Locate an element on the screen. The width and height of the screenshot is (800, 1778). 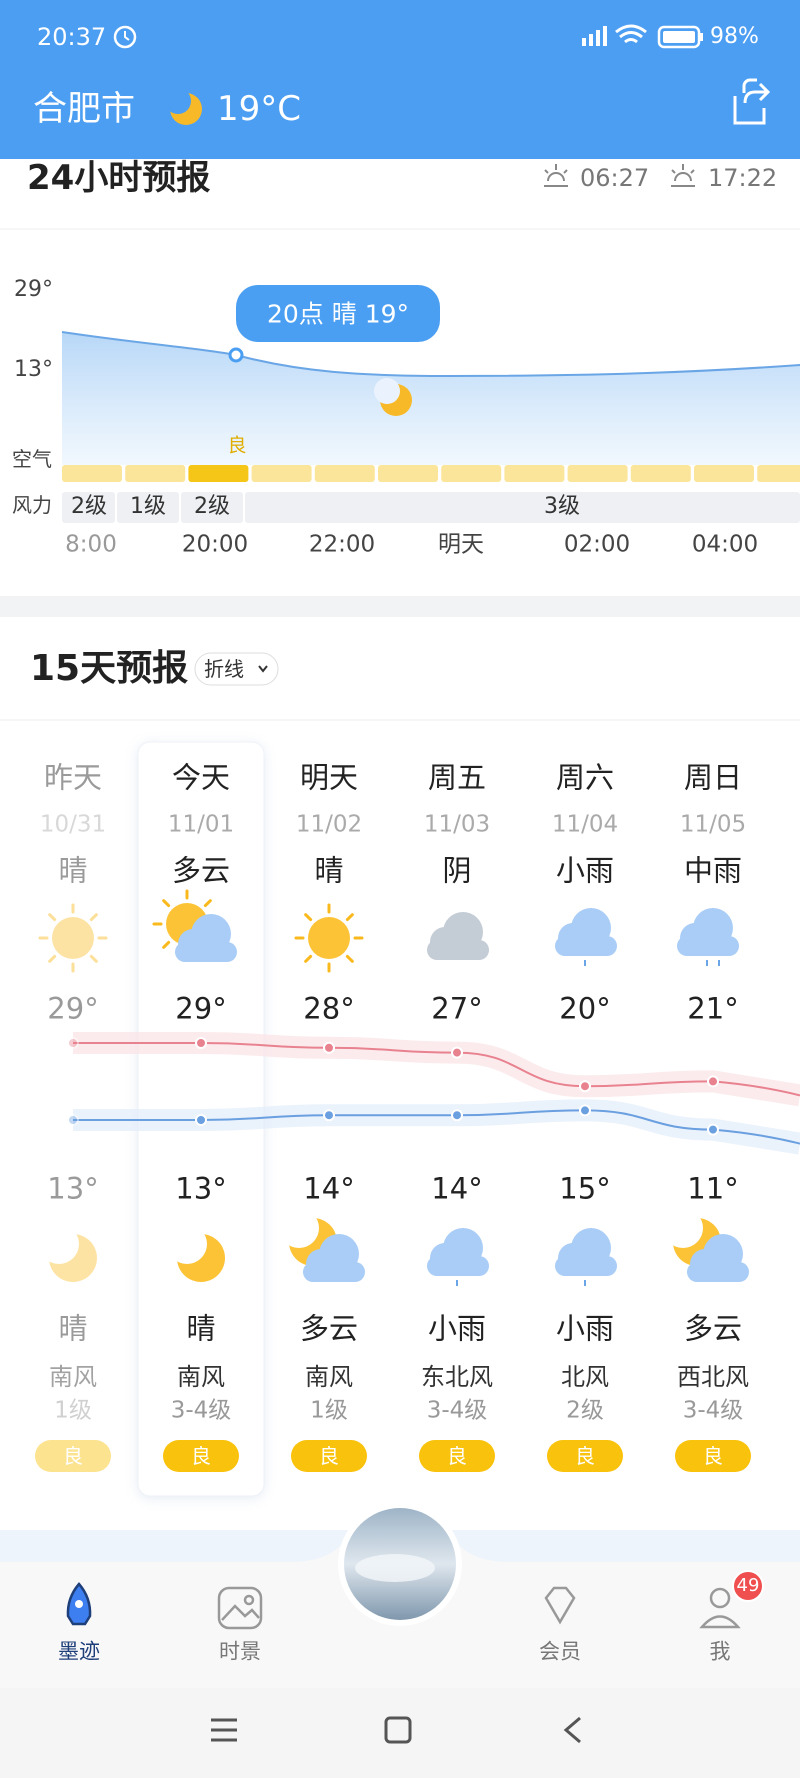
nav-item: 我 is located at coordinates (720, 1651).